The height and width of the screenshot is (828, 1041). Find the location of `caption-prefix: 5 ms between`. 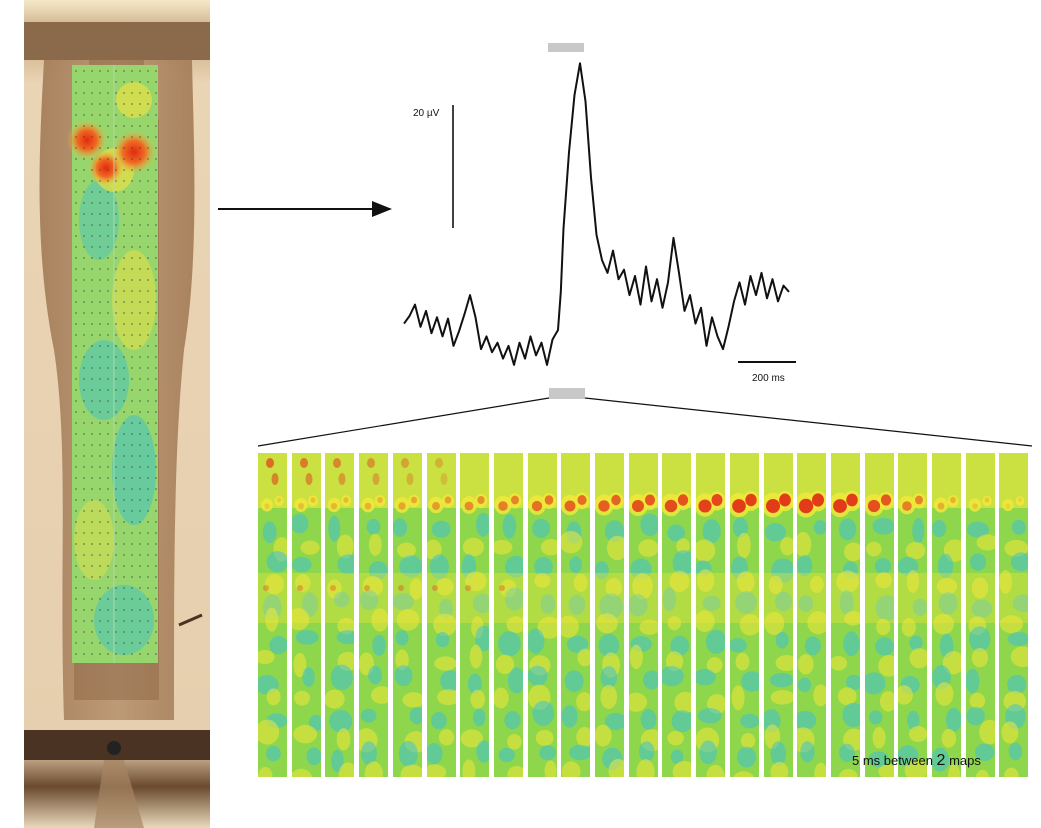

caption-prefix: 5 ms between is located at coordinates (894, 760).